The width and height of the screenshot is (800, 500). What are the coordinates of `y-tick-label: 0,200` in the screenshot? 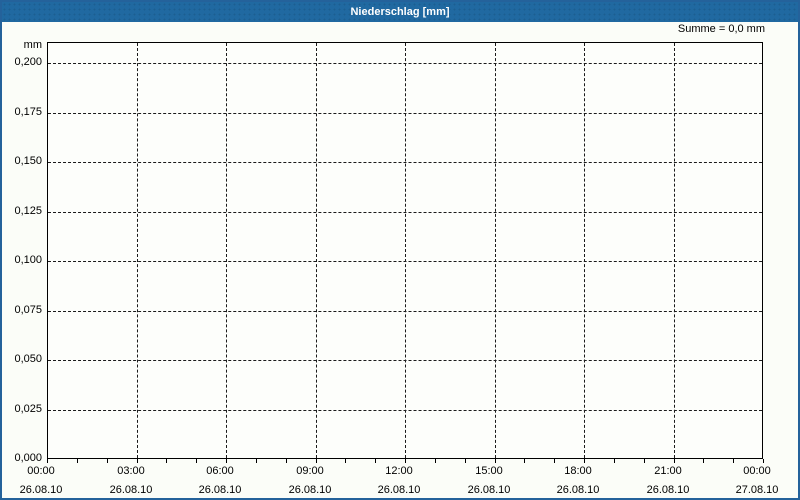 It's located at (28, 62).